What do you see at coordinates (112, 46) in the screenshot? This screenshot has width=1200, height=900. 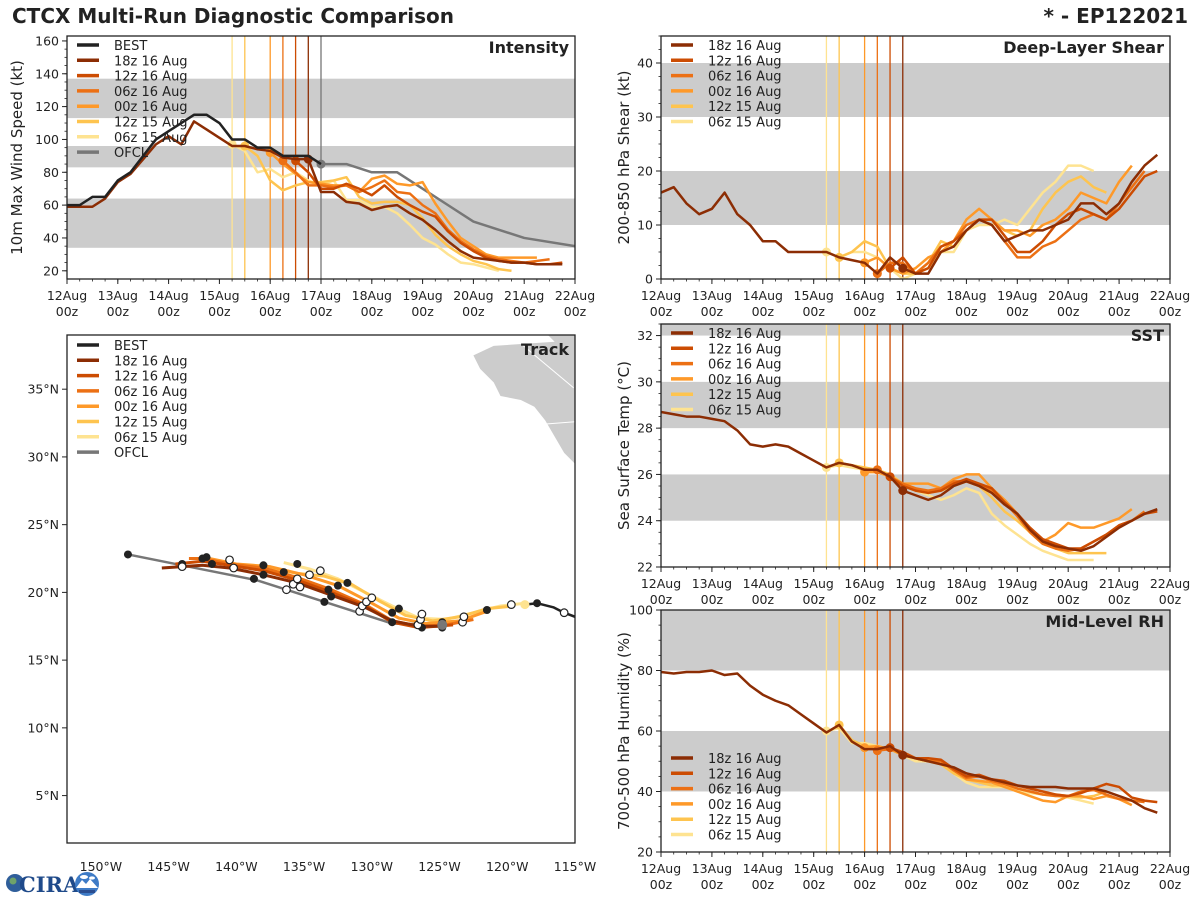 I see `legend-item-best: BEST` at bounding box center [112, 46].